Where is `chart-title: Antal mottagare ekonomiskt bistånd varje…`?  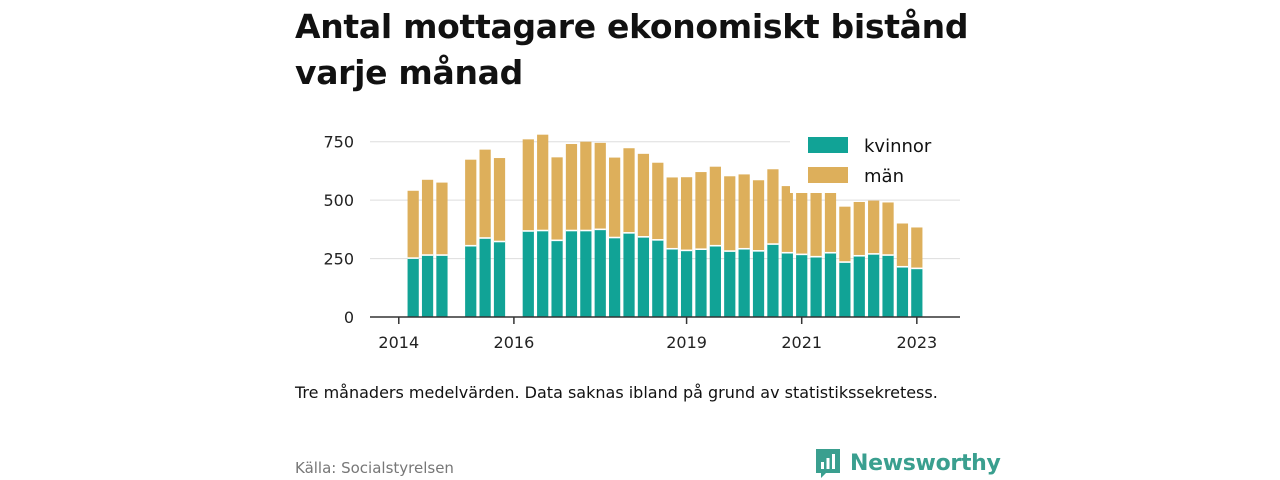 chart-title: Antal mottagare ekonomiskt bistånd varje… is located at coordinates (632, 49).